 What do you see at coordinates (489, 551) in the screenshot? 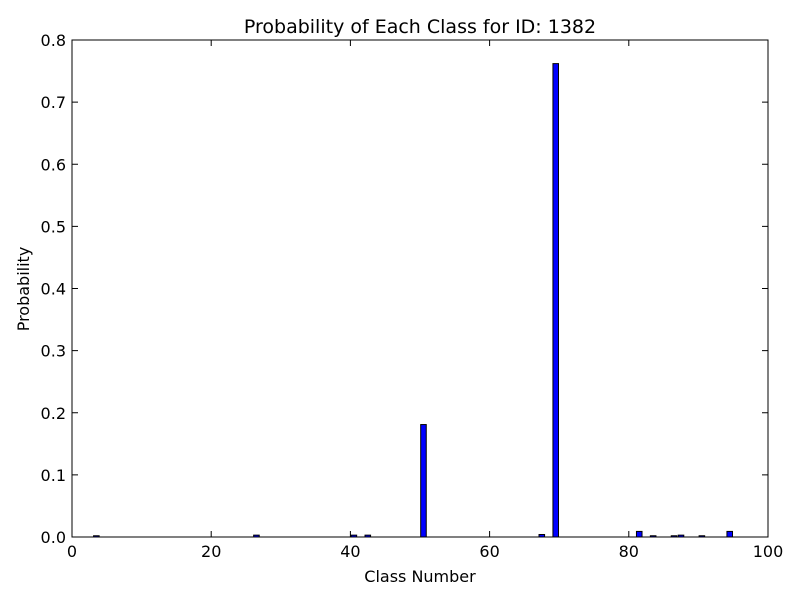
I see `x-tick-label-60: 60` at bounding box center [489, 551].